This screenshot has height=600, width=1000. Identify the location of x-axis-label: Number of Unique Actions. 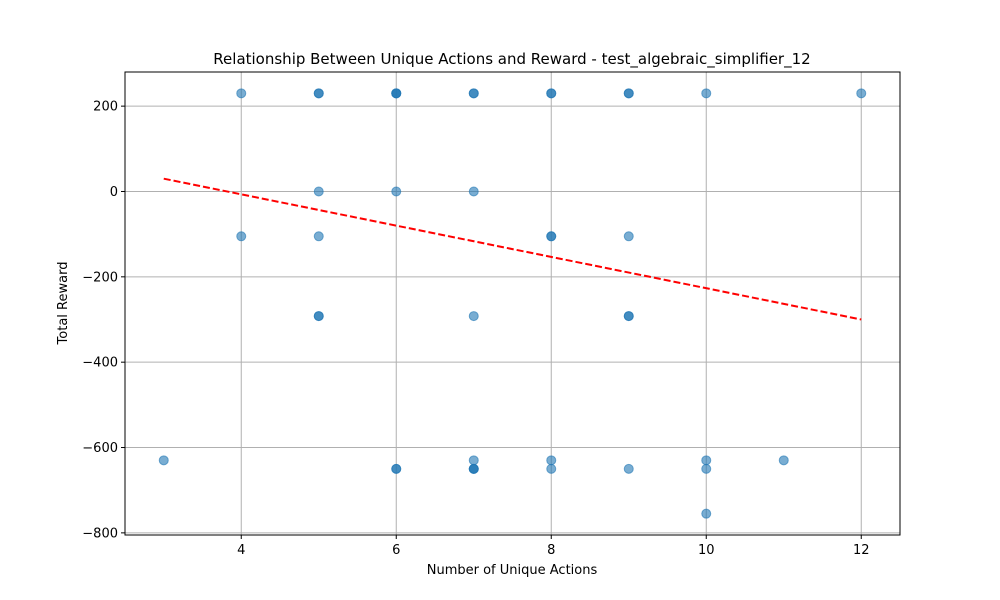
(512, 570).